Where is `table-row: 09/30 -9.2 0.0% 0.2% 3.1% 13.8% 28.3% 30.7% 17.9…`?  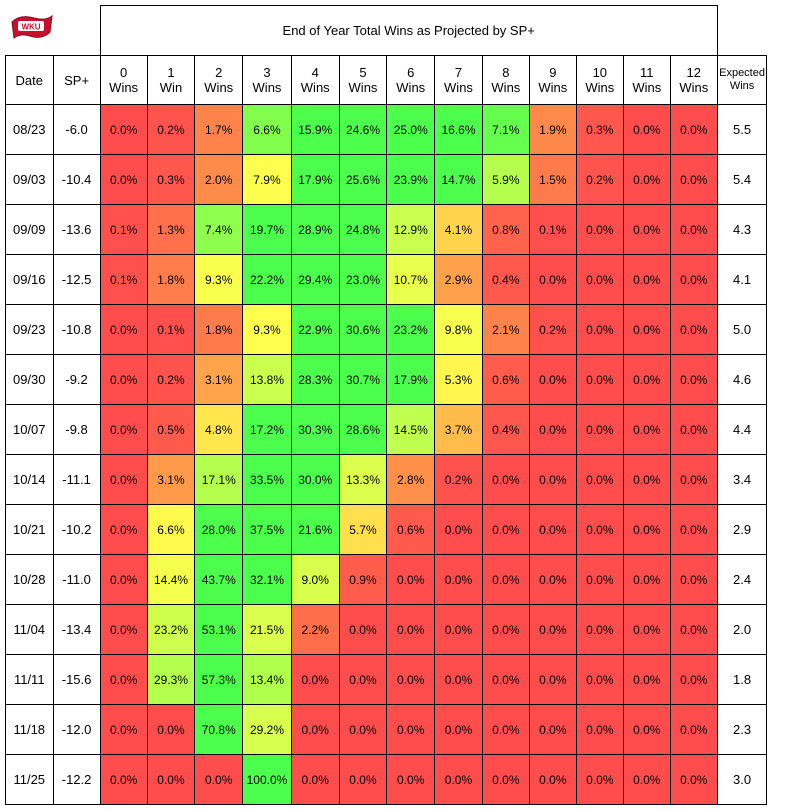 table-row: 09/30 -9.2 0.0% 0.2% 3.1% 13.8% 28.3% 30.7% 17.9… is located at coordinates (407, 379).